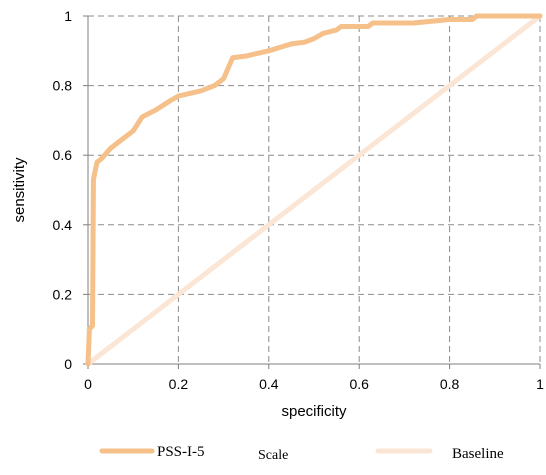  What do you see at coordinates (63, 294) in the screenshot?
I see `y-tick-label: 0.2` at bounding box center [63, 294].